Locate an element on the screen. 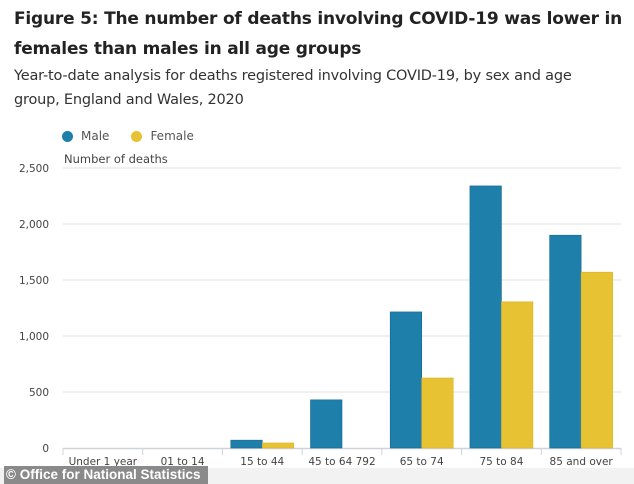 The width and height of the screenshot is (634, 484). x-category-label: 65 to 74 is located at coordinates (422, 462).